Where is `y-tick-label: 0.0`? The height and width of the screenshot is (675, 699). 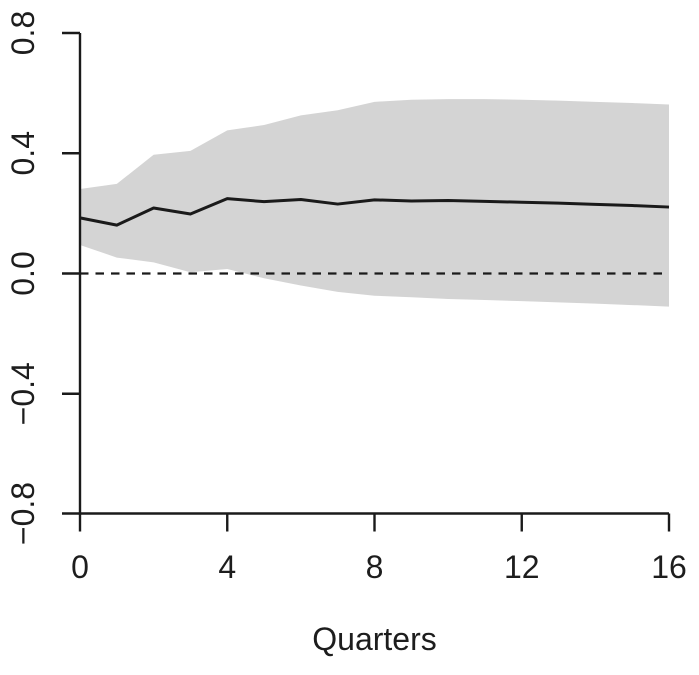 y-tick-label: 0.0 is located at coordinates (23, 273).